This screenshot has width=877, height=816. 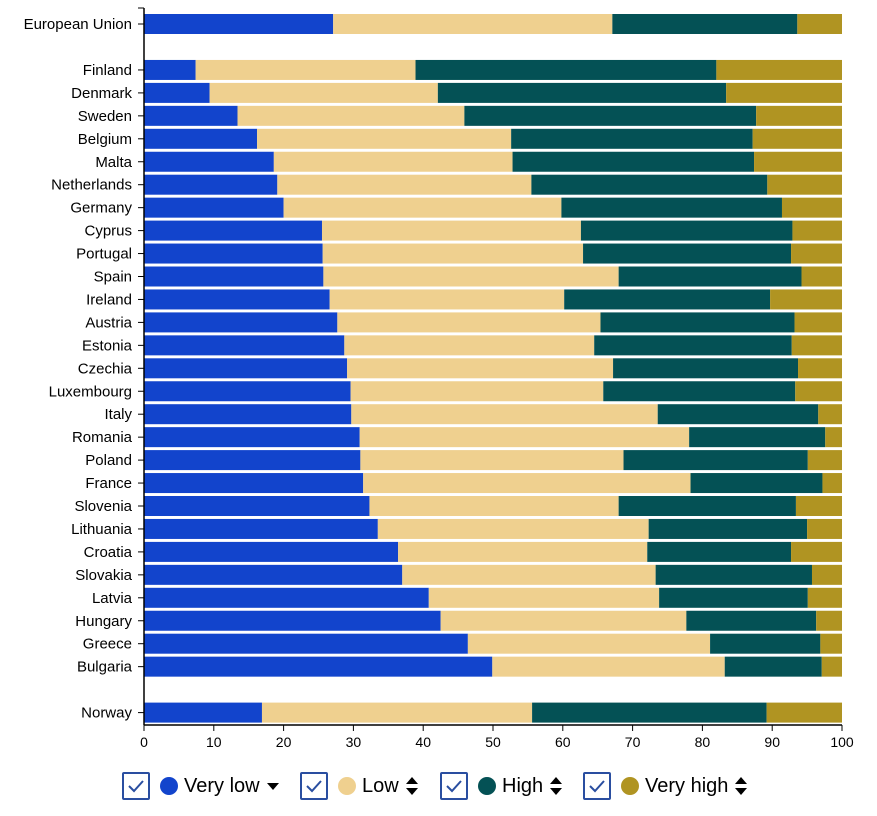 What do you see at coordinates (705, 24) in the screenshot?
I see `bar-european-union-high` at bounding box center [705, 24].